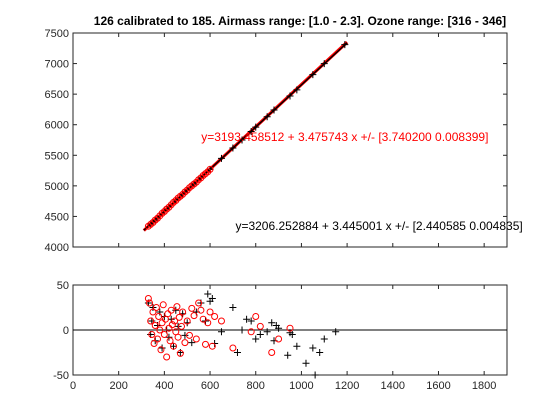 This screenshot has width=560, height=420. What do you see at coordinates (63, 286) in the screenshot?
I see `y-tick-label: 50` at bounding box center [63, 286].